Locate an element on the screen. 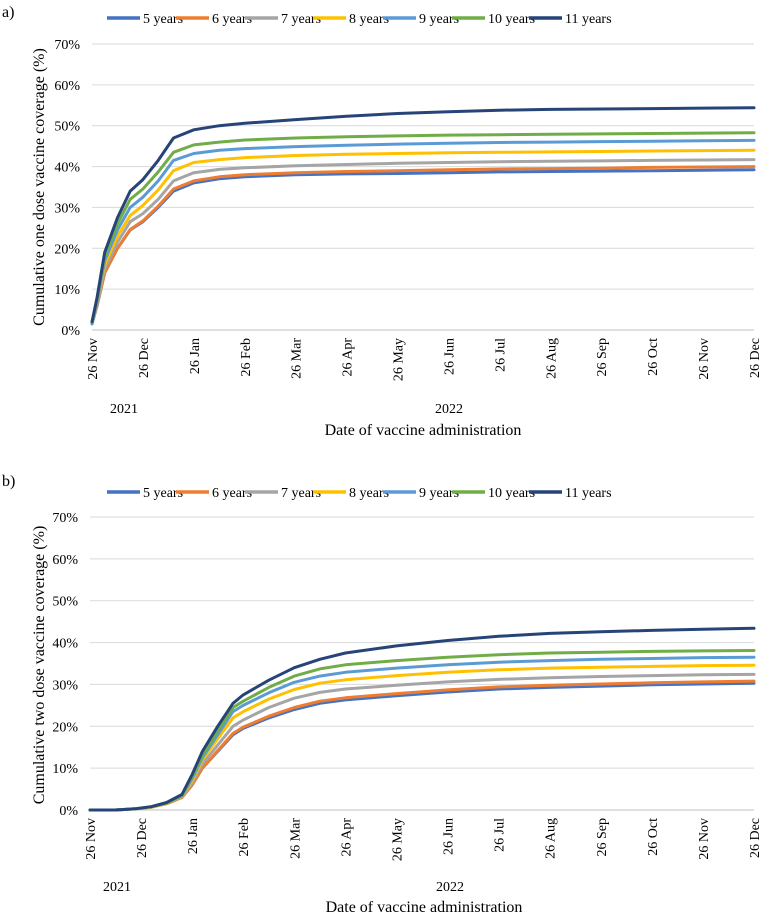 This screenshot has width=762, height=914. x-tick-label-a: 26 Oct is located at coordinates (653, 357).